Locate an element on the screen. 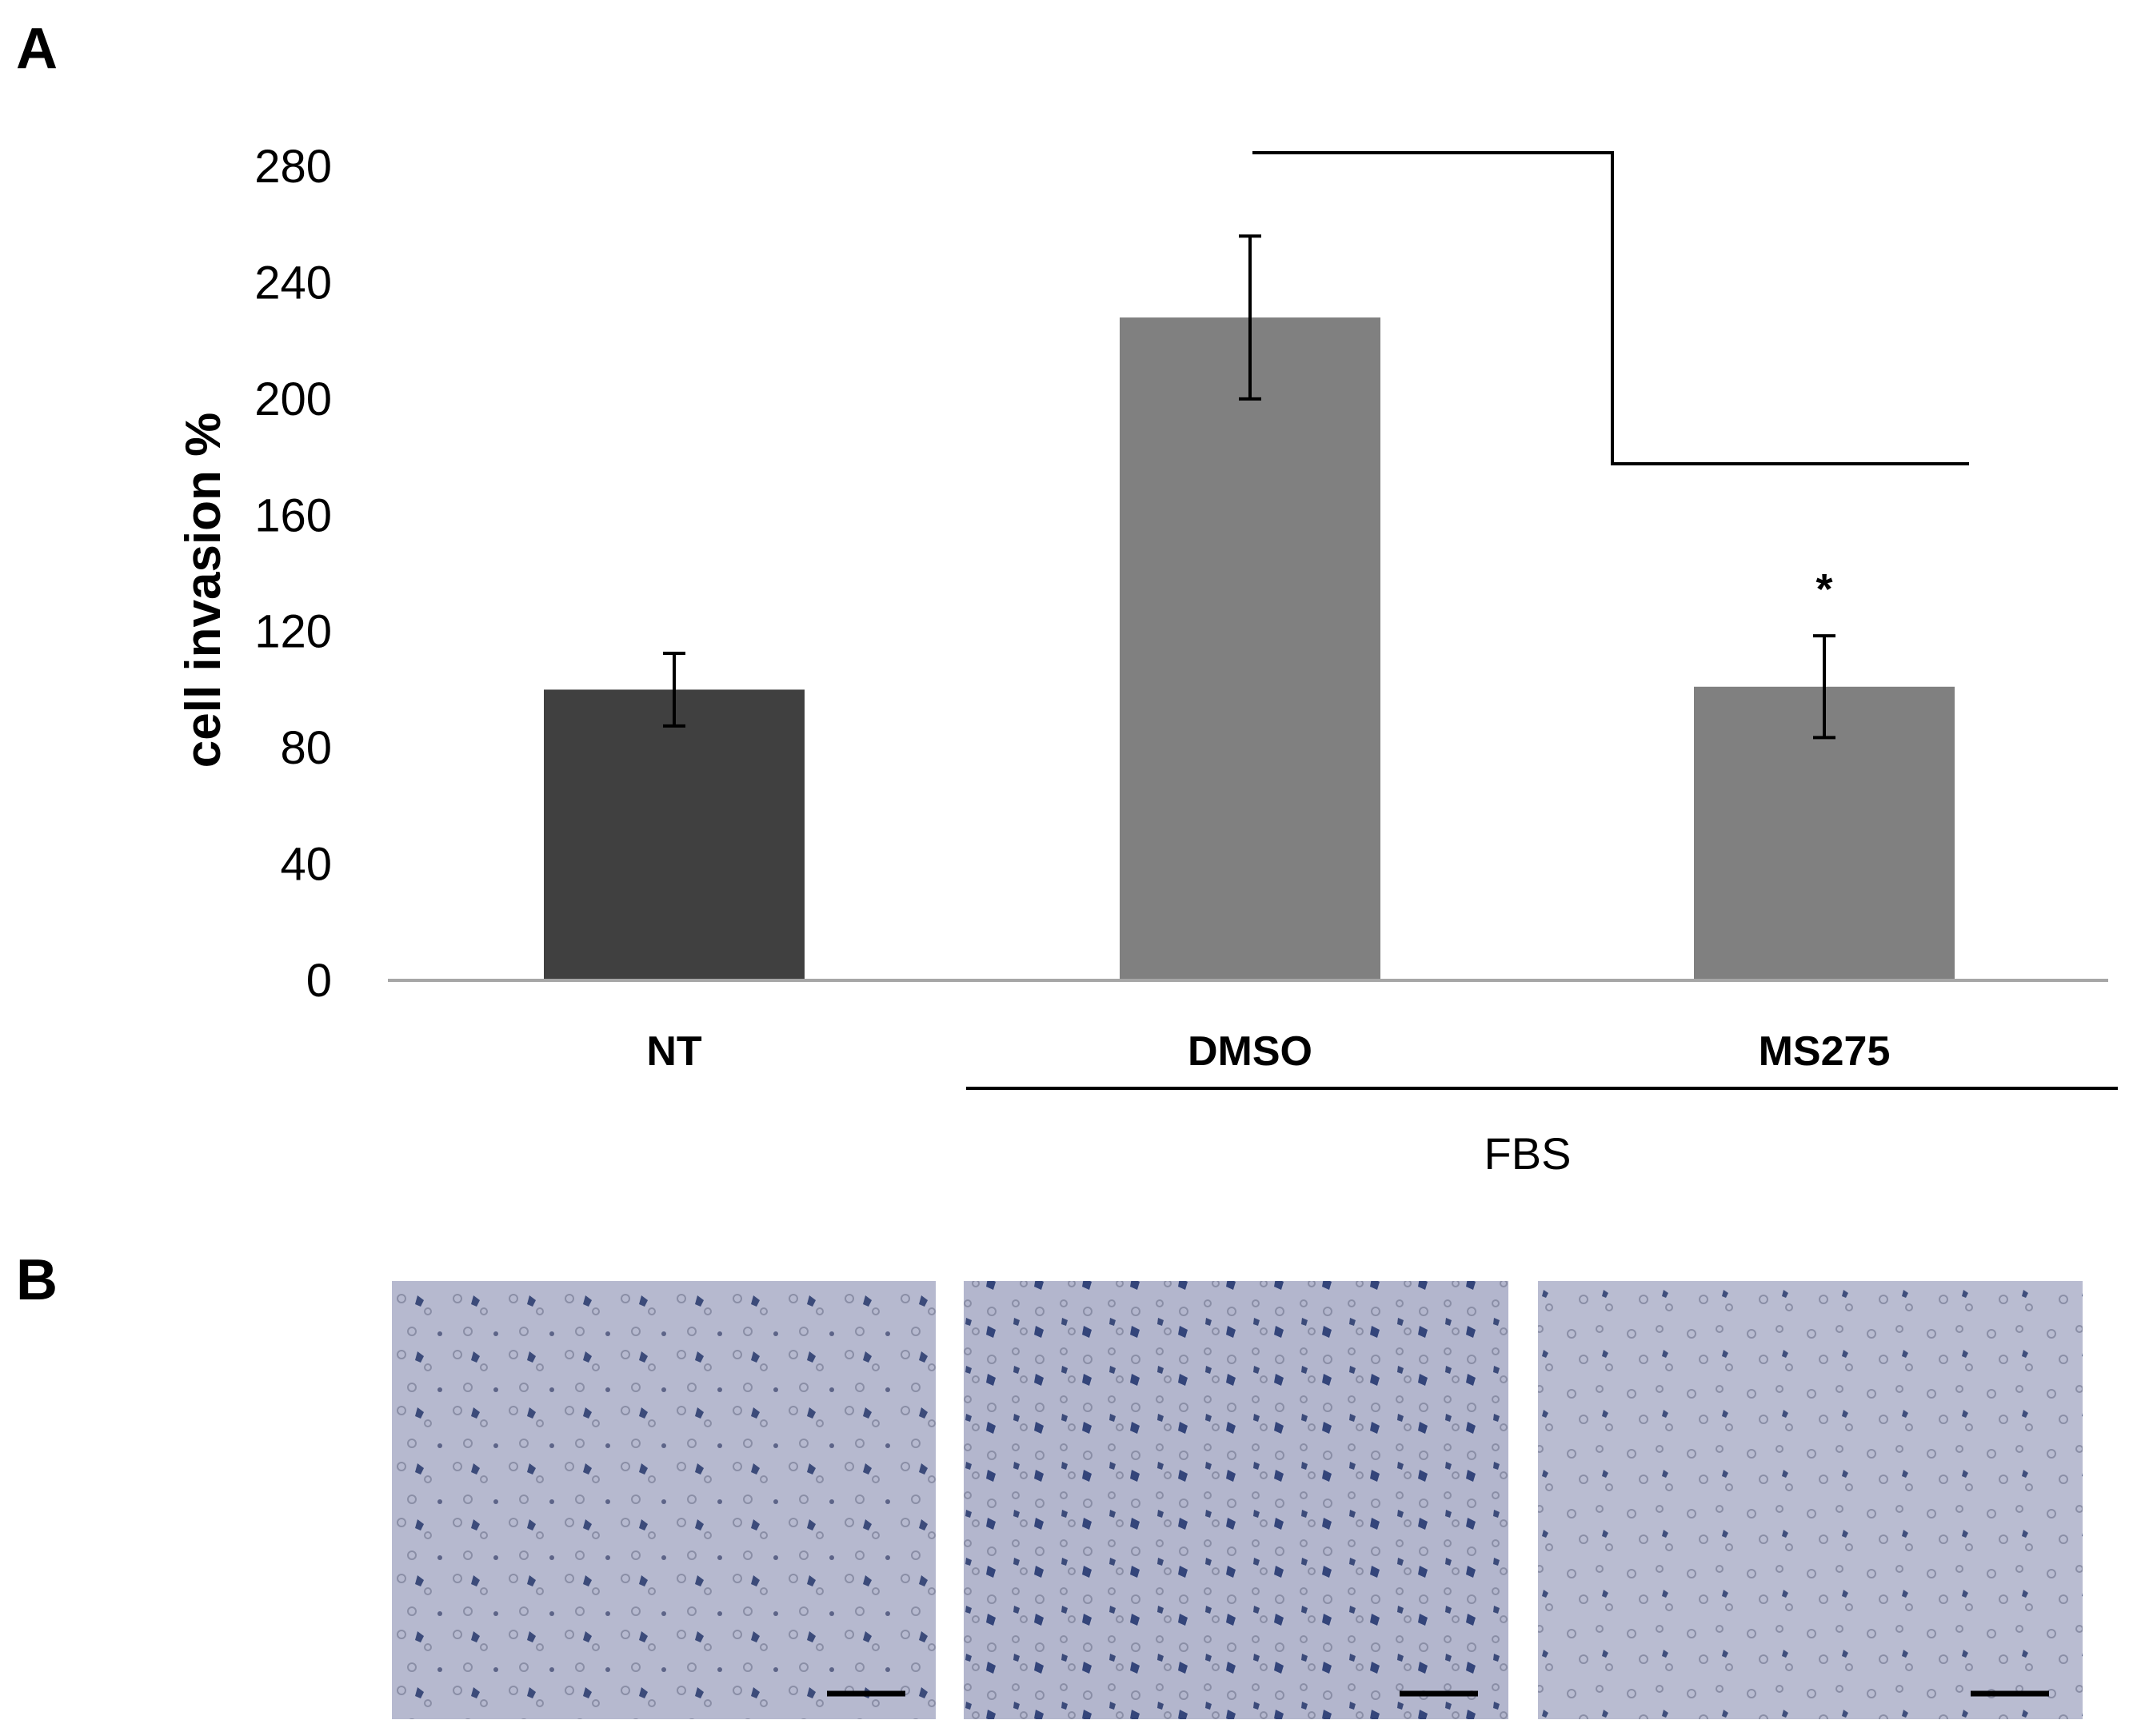 This screenshot has height=1736, width=2129. micrograph-ms275 is located at coordinates (1810, 1500).